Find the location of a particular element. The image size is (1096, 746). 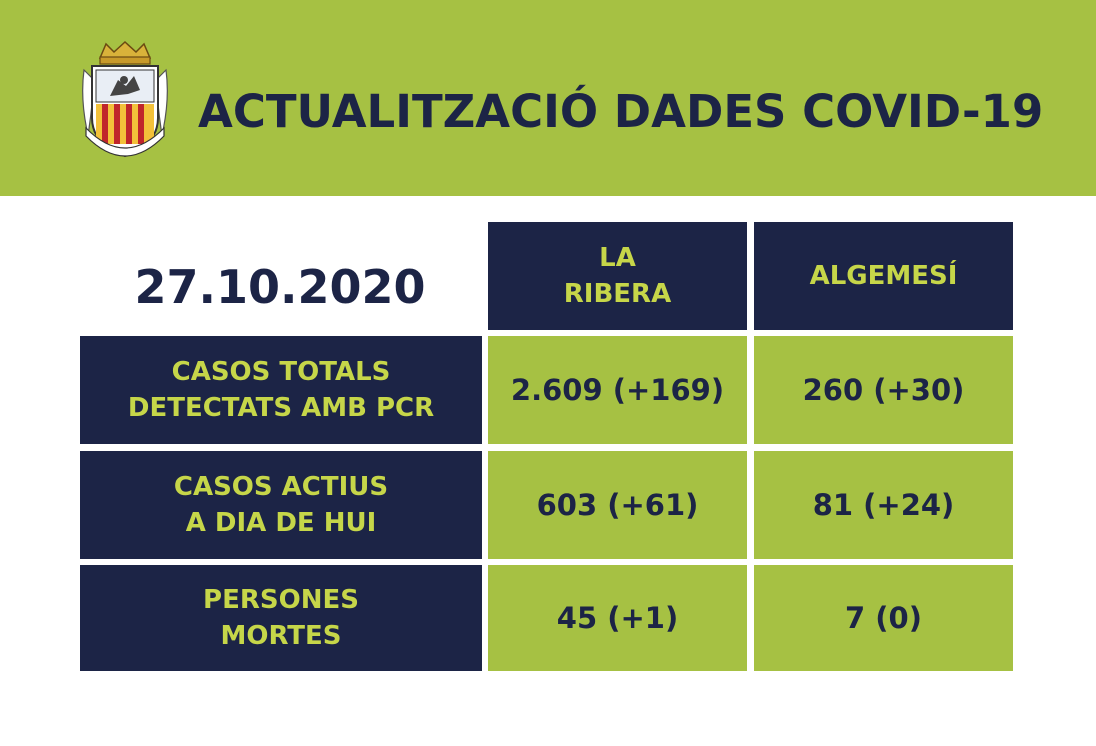

column-header-algemesi: ALGEMESÍ is located at coordinates (883, 276).